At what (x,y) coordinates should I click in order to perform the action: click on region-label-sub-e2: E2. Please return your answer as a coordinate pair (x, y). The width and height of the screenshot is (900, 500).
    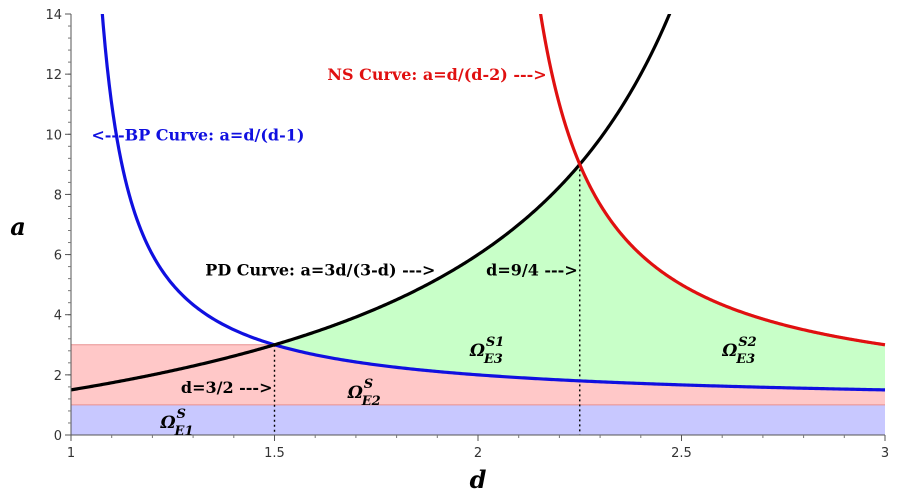
    Looking at the image, I should click on (371, 401).